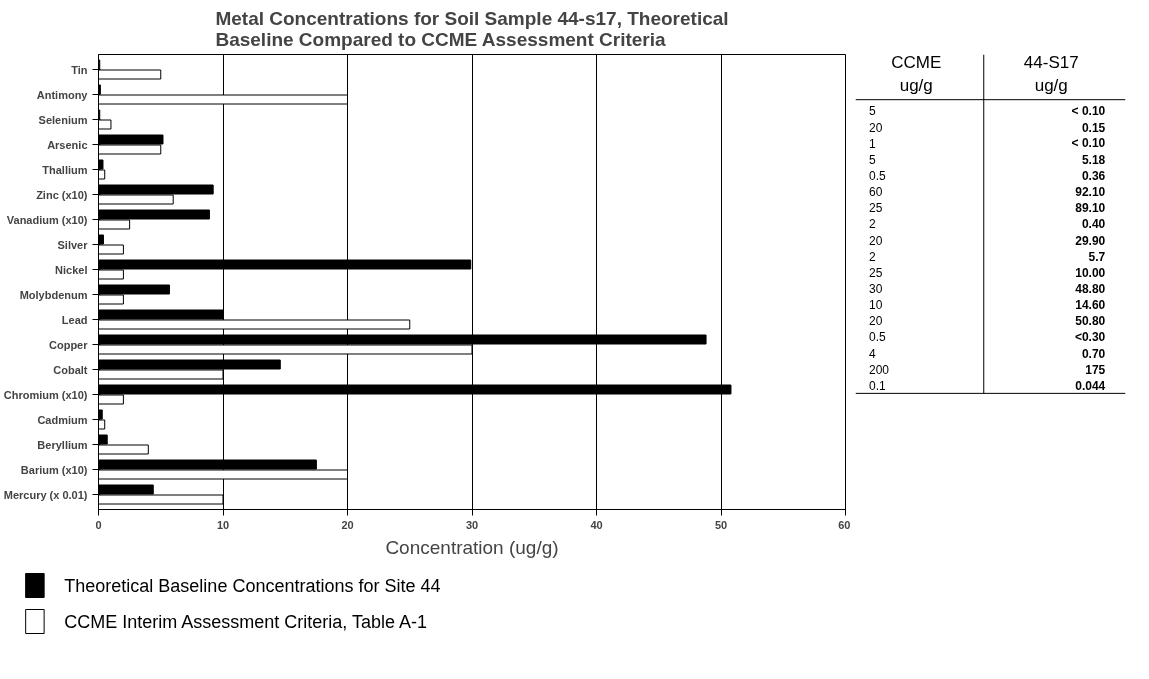  Describe the element at coordinates (872, 143) in the screenshot. I see `text: 1` at that location.